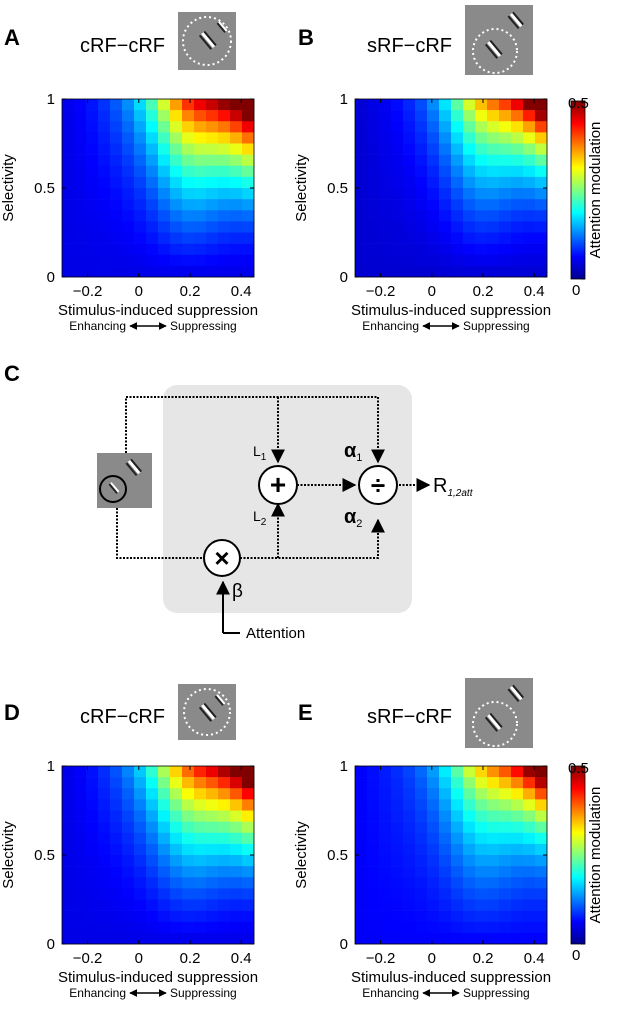  Describe the element at coordinates (578, 103) in the screenshot. I see `colorbar-max-label: 0.5` at that location.